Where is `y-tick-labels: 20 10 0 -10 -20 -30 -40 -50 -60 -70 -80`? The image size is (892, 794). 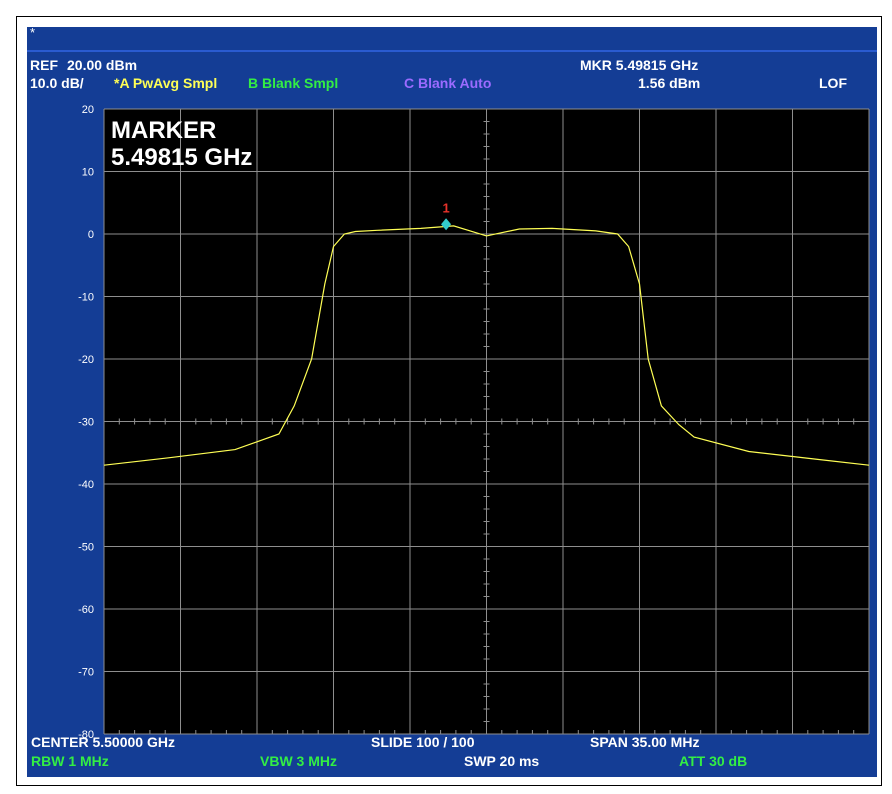 y-tick-labels: 20 10 0 -10 -20 -30 -40 -50 -60 -70 -80 is located at coordinates (86, 422).